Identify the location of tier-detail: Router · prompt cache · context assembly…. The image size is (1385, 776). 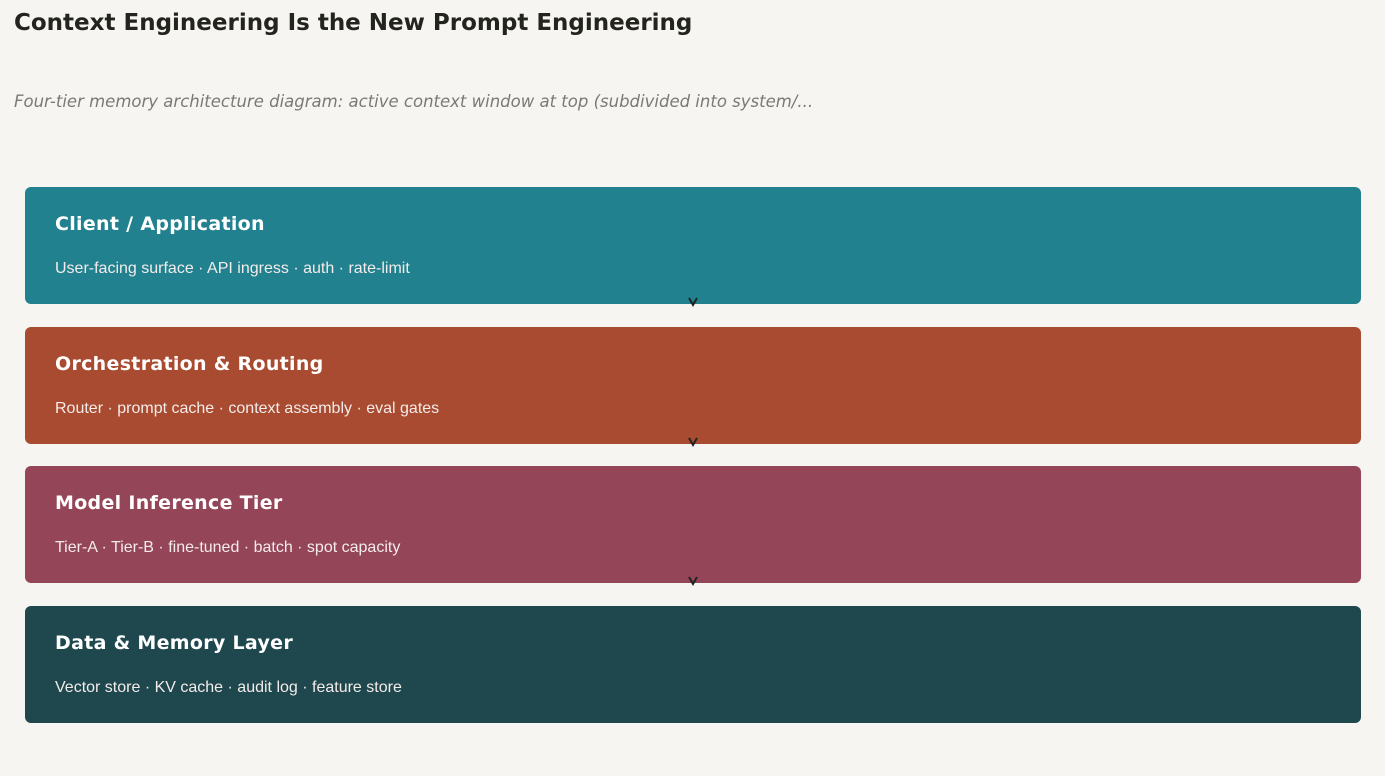
(247, 408).